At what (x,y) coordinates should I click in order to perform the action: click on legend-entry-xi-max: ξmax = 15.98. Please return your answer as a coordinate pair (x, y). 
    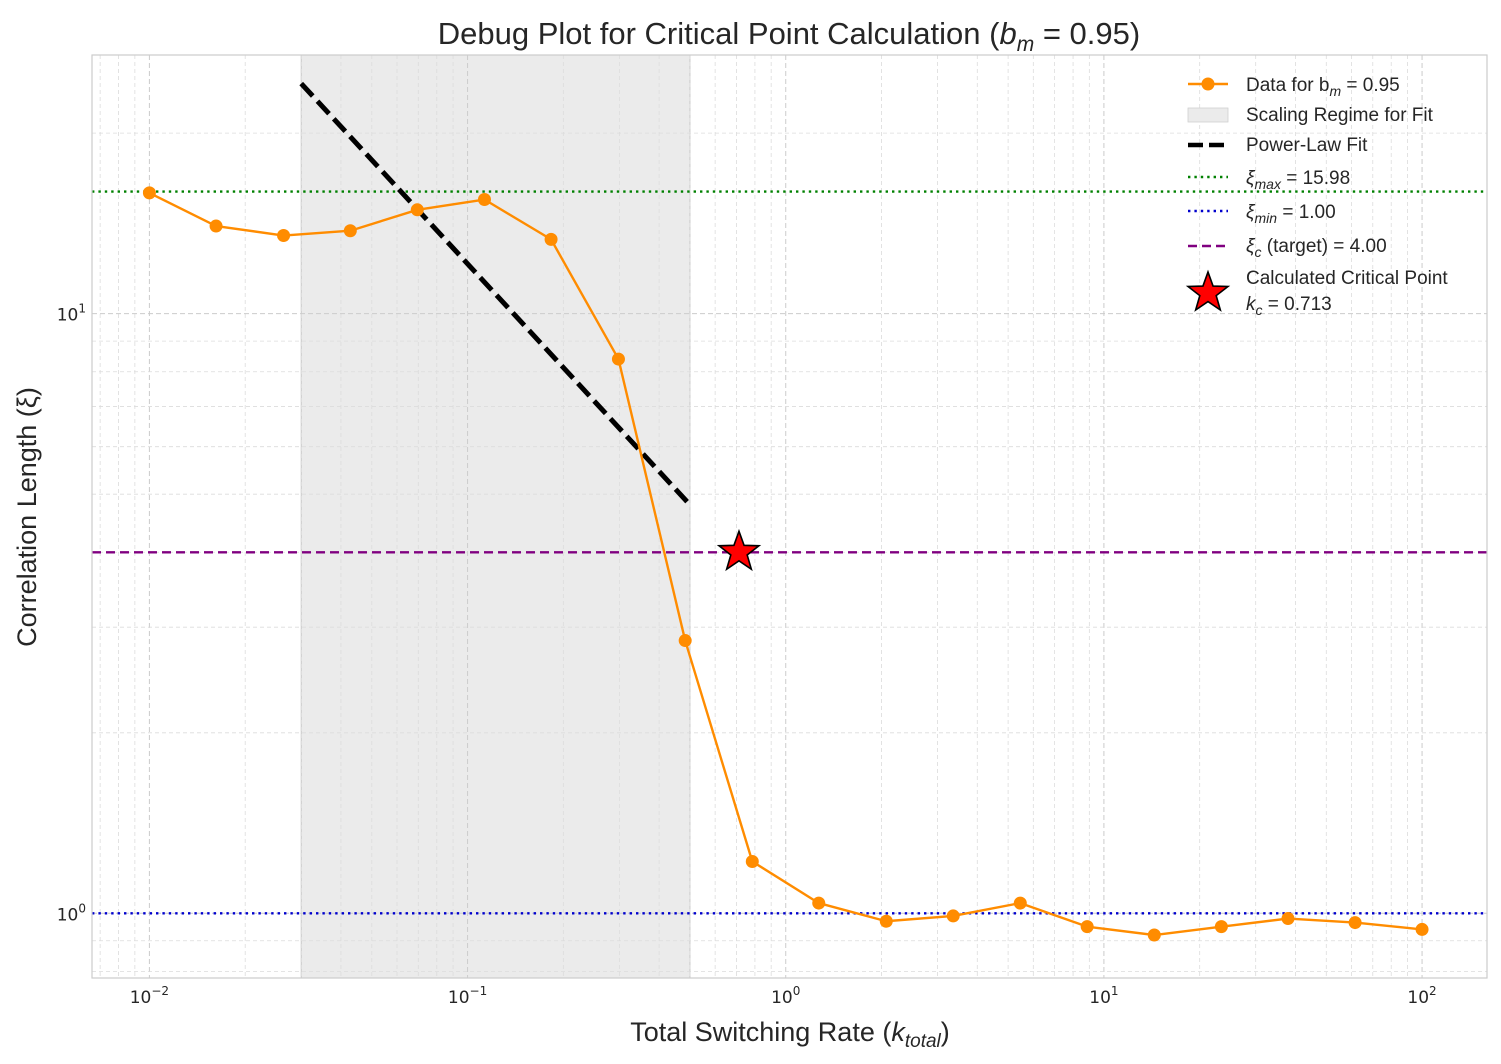
    Looking at the image, I should click on (1269, 180).